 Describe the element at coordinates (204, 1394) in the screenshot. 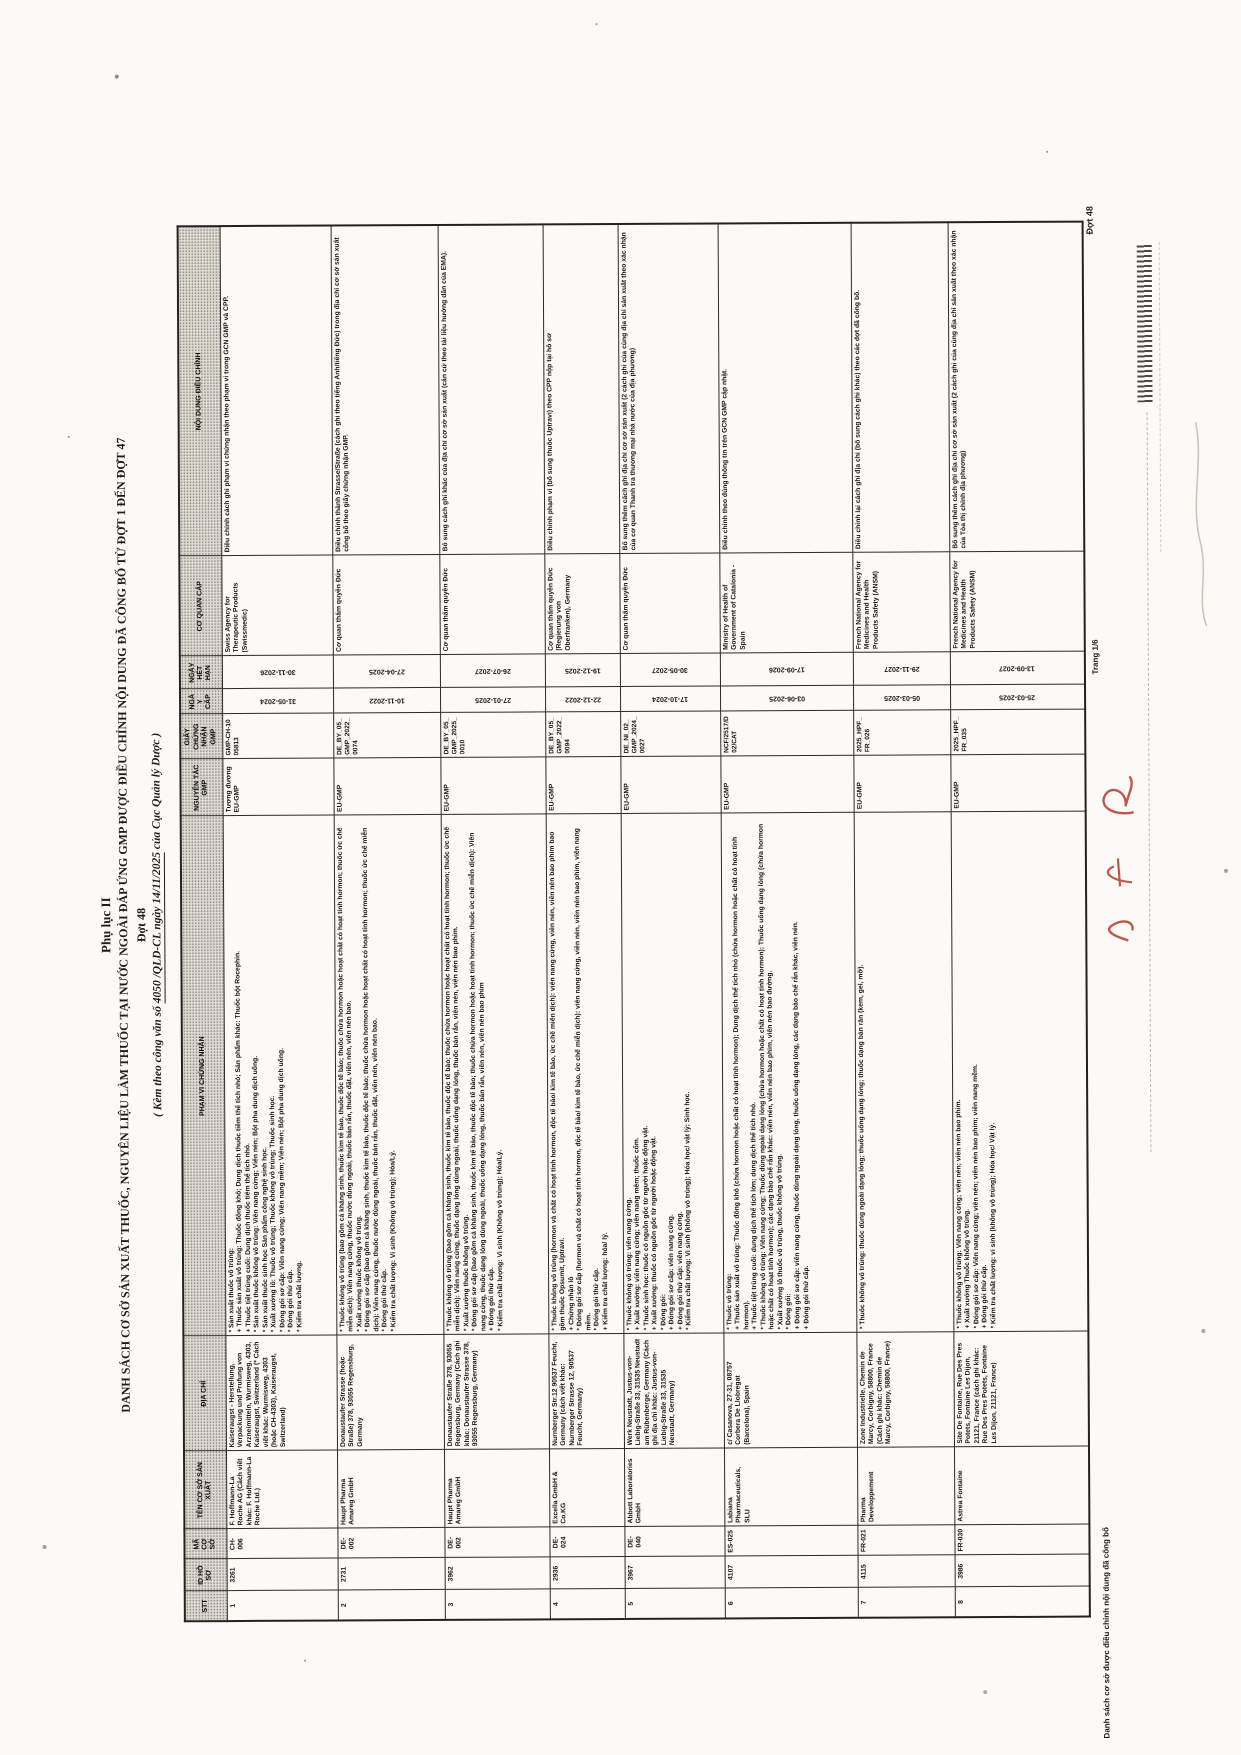

I see `header-dia-chi: ĐỊA CHỈ` at that location.